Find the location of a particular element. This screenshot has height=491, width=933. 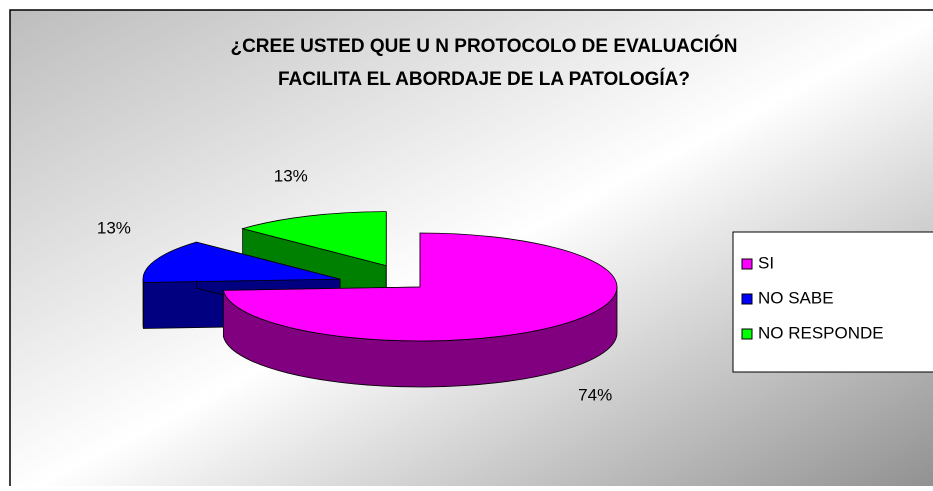

legend: SI NO SABE NO RESPONDE is located at coordinates (833, 302).